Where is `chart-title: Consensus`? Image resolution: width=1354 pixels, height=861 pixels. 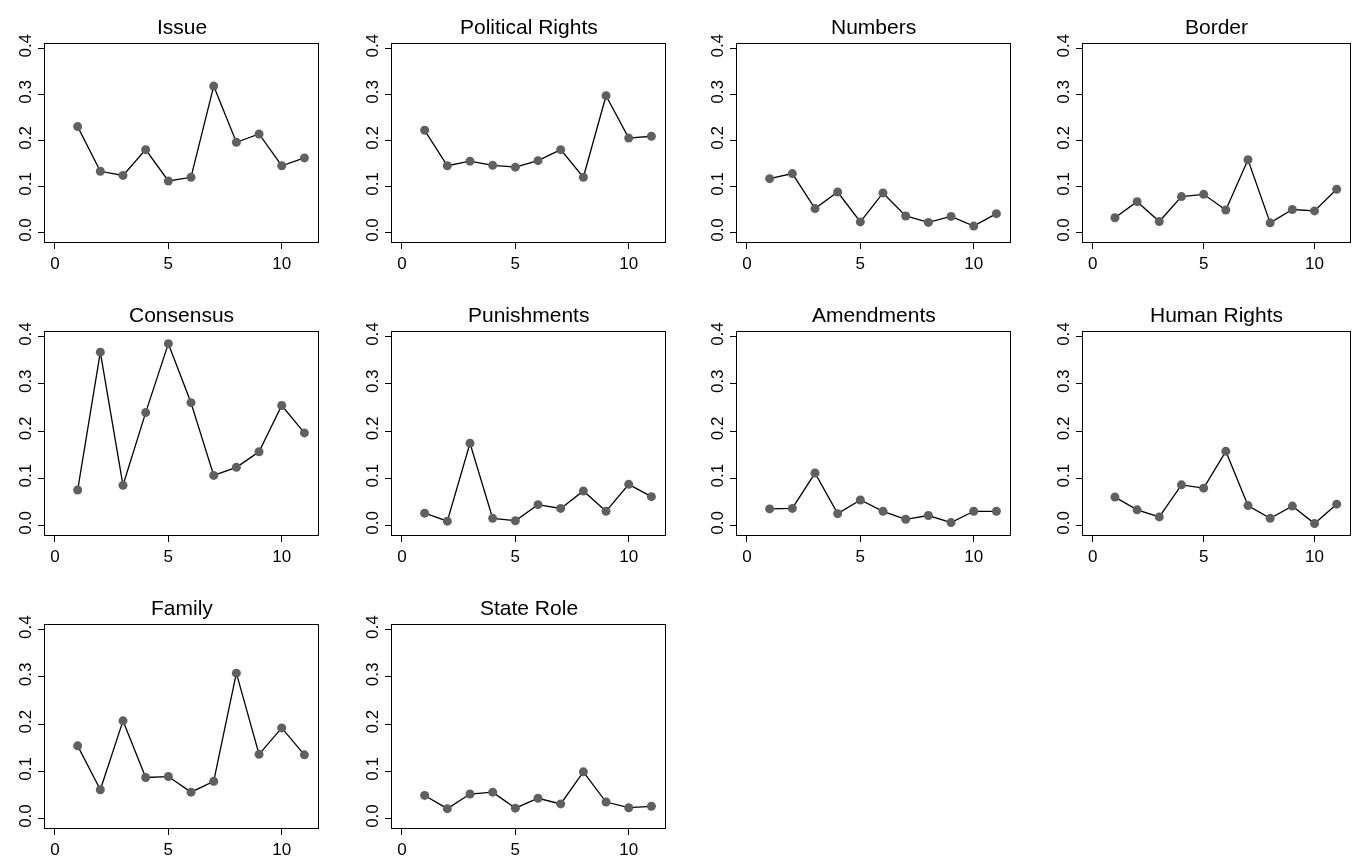
chart-title: Consensus is located at coordinates (182, 314).